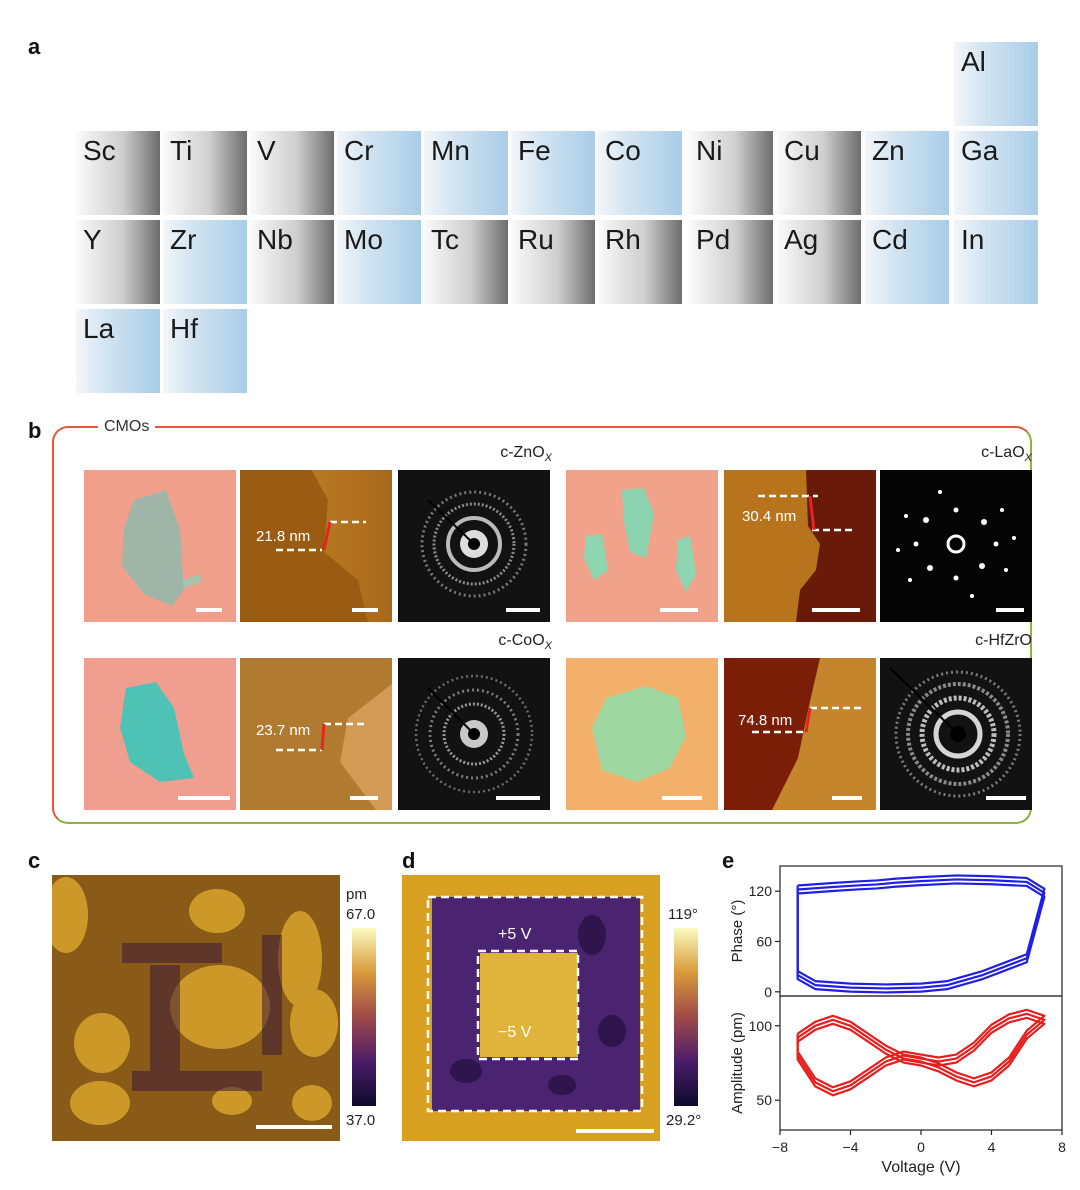 The image size is (1080, 1190). Describe the element at coordinates (474, 546) in the screenshot. I see `diffraction-image-zno` at that location.